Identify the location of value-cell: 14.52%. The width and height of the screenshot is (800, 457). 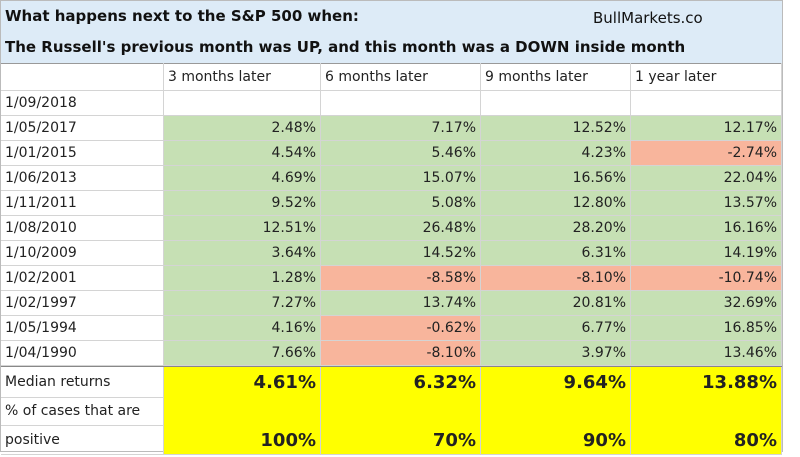
(401, 253).